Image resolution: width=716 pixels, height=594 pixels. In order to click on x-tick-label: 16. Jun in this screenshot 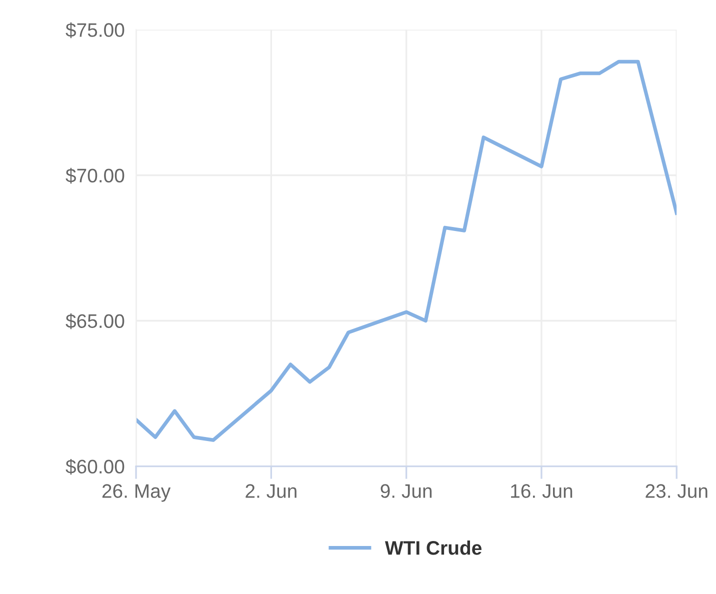, I will do `click(541, 491)`.